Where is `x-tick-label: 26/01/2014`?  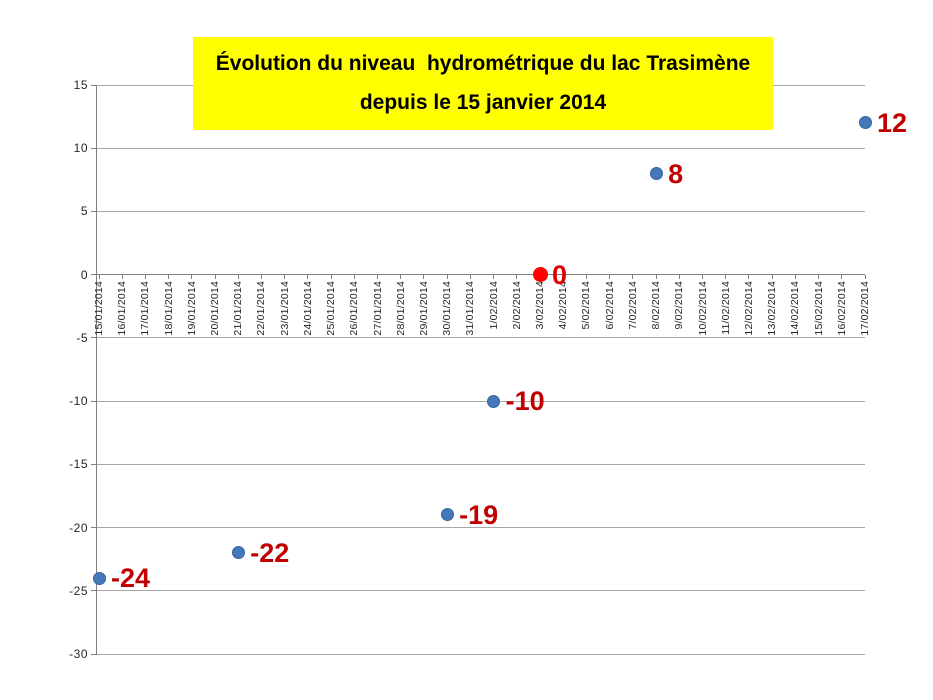 x-tick-label: 26/01/2014 is located at coordinates (354, 308).